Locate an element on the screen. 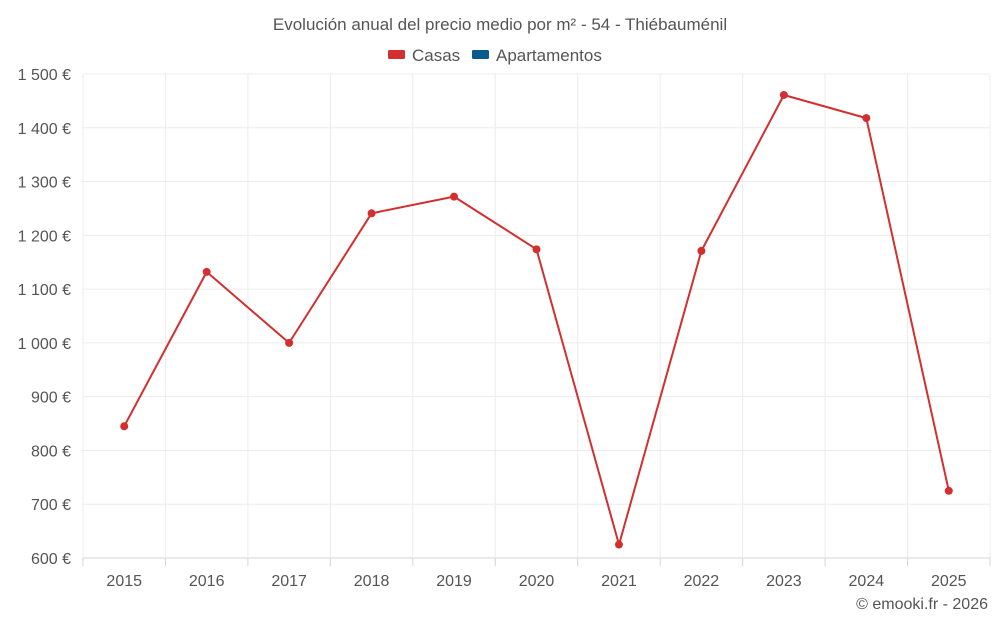 The width and height of the screenshot is (1000, 630). data-point-2025 is located at coordinates (948, 490).